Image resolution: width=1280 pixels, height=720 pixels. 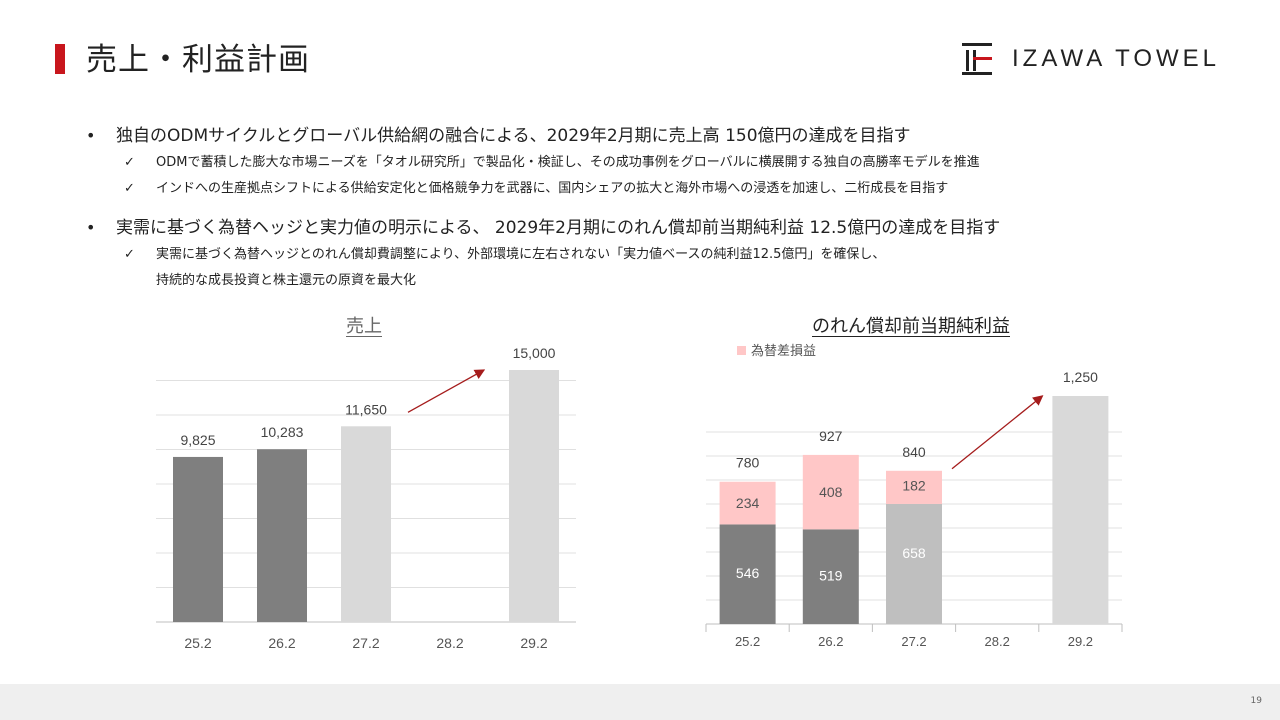 I want to click on sales-chart-title: 売上, so click(x=364, y=326).